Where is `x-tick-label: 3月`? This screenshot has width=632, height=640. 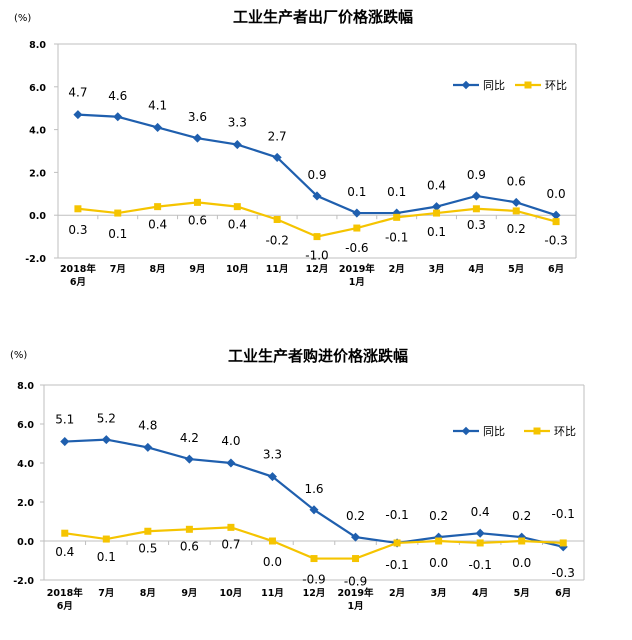 x-tick-label: 3月 is located at coordinates (436, 269).